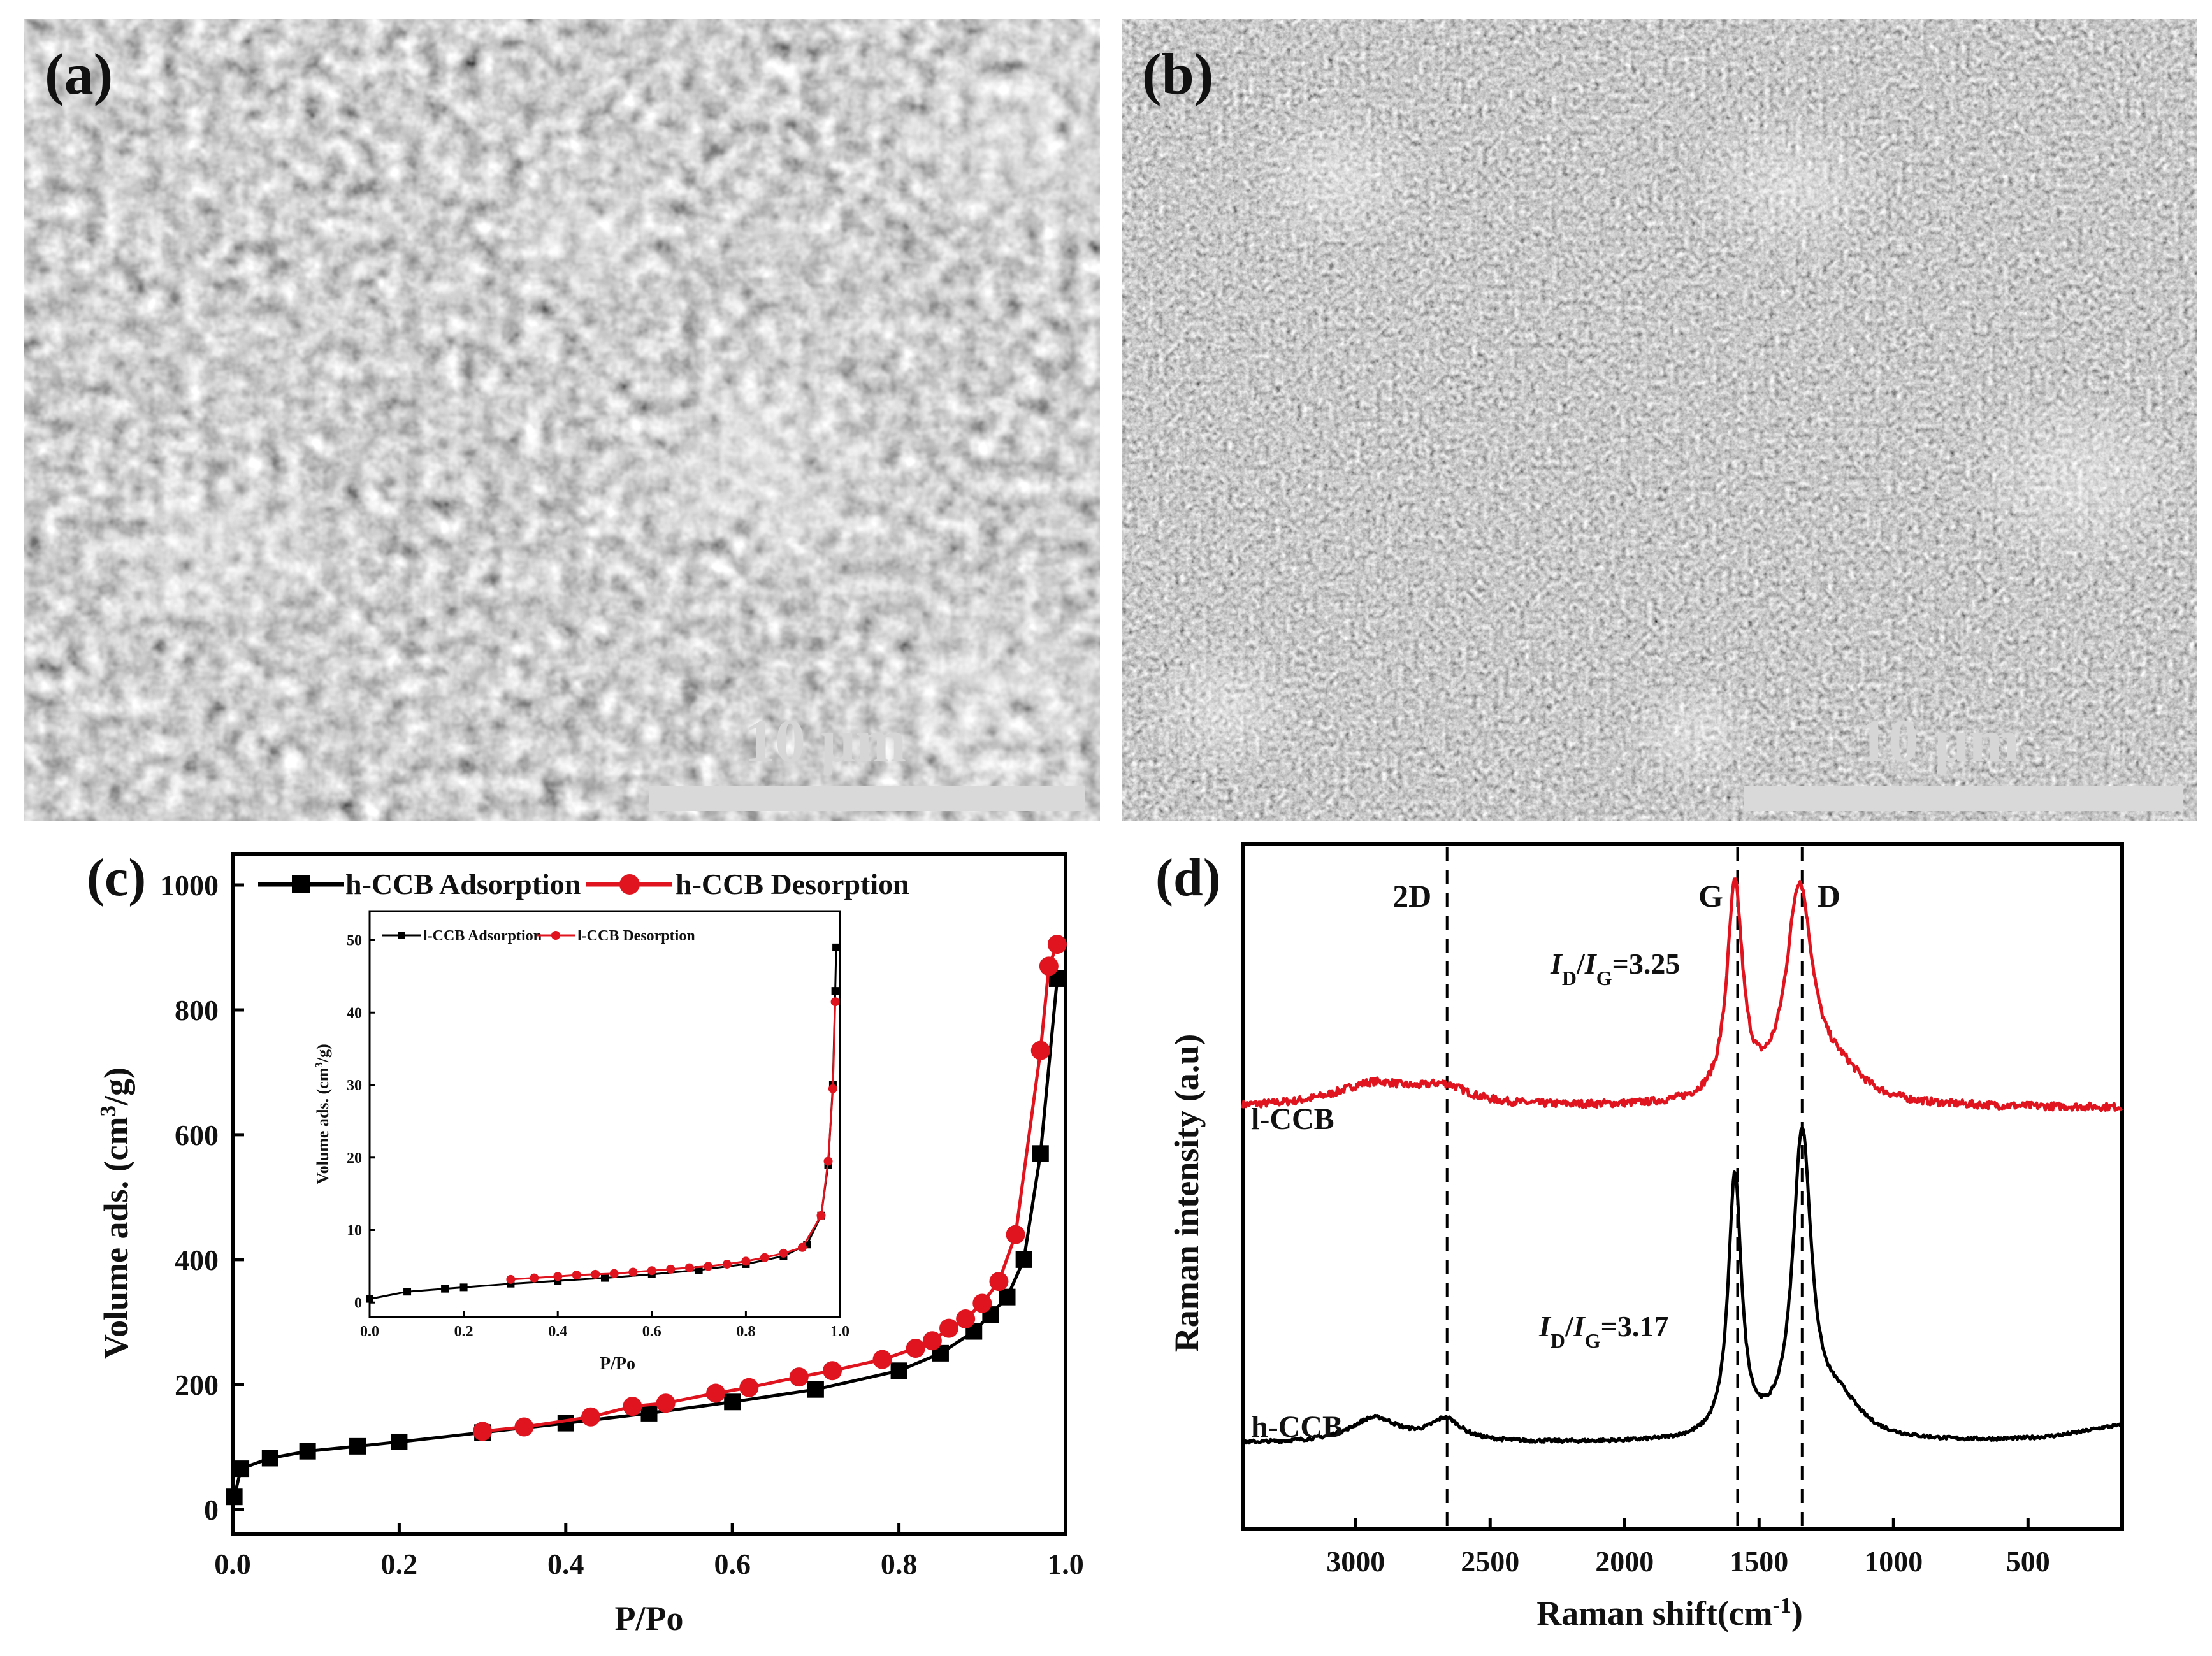 The width and height of the screenshot is (2212, 1656). Describe the element at coordinates (197, 1260) in the screenshot. I see `y-tick-label: 400` at that location.